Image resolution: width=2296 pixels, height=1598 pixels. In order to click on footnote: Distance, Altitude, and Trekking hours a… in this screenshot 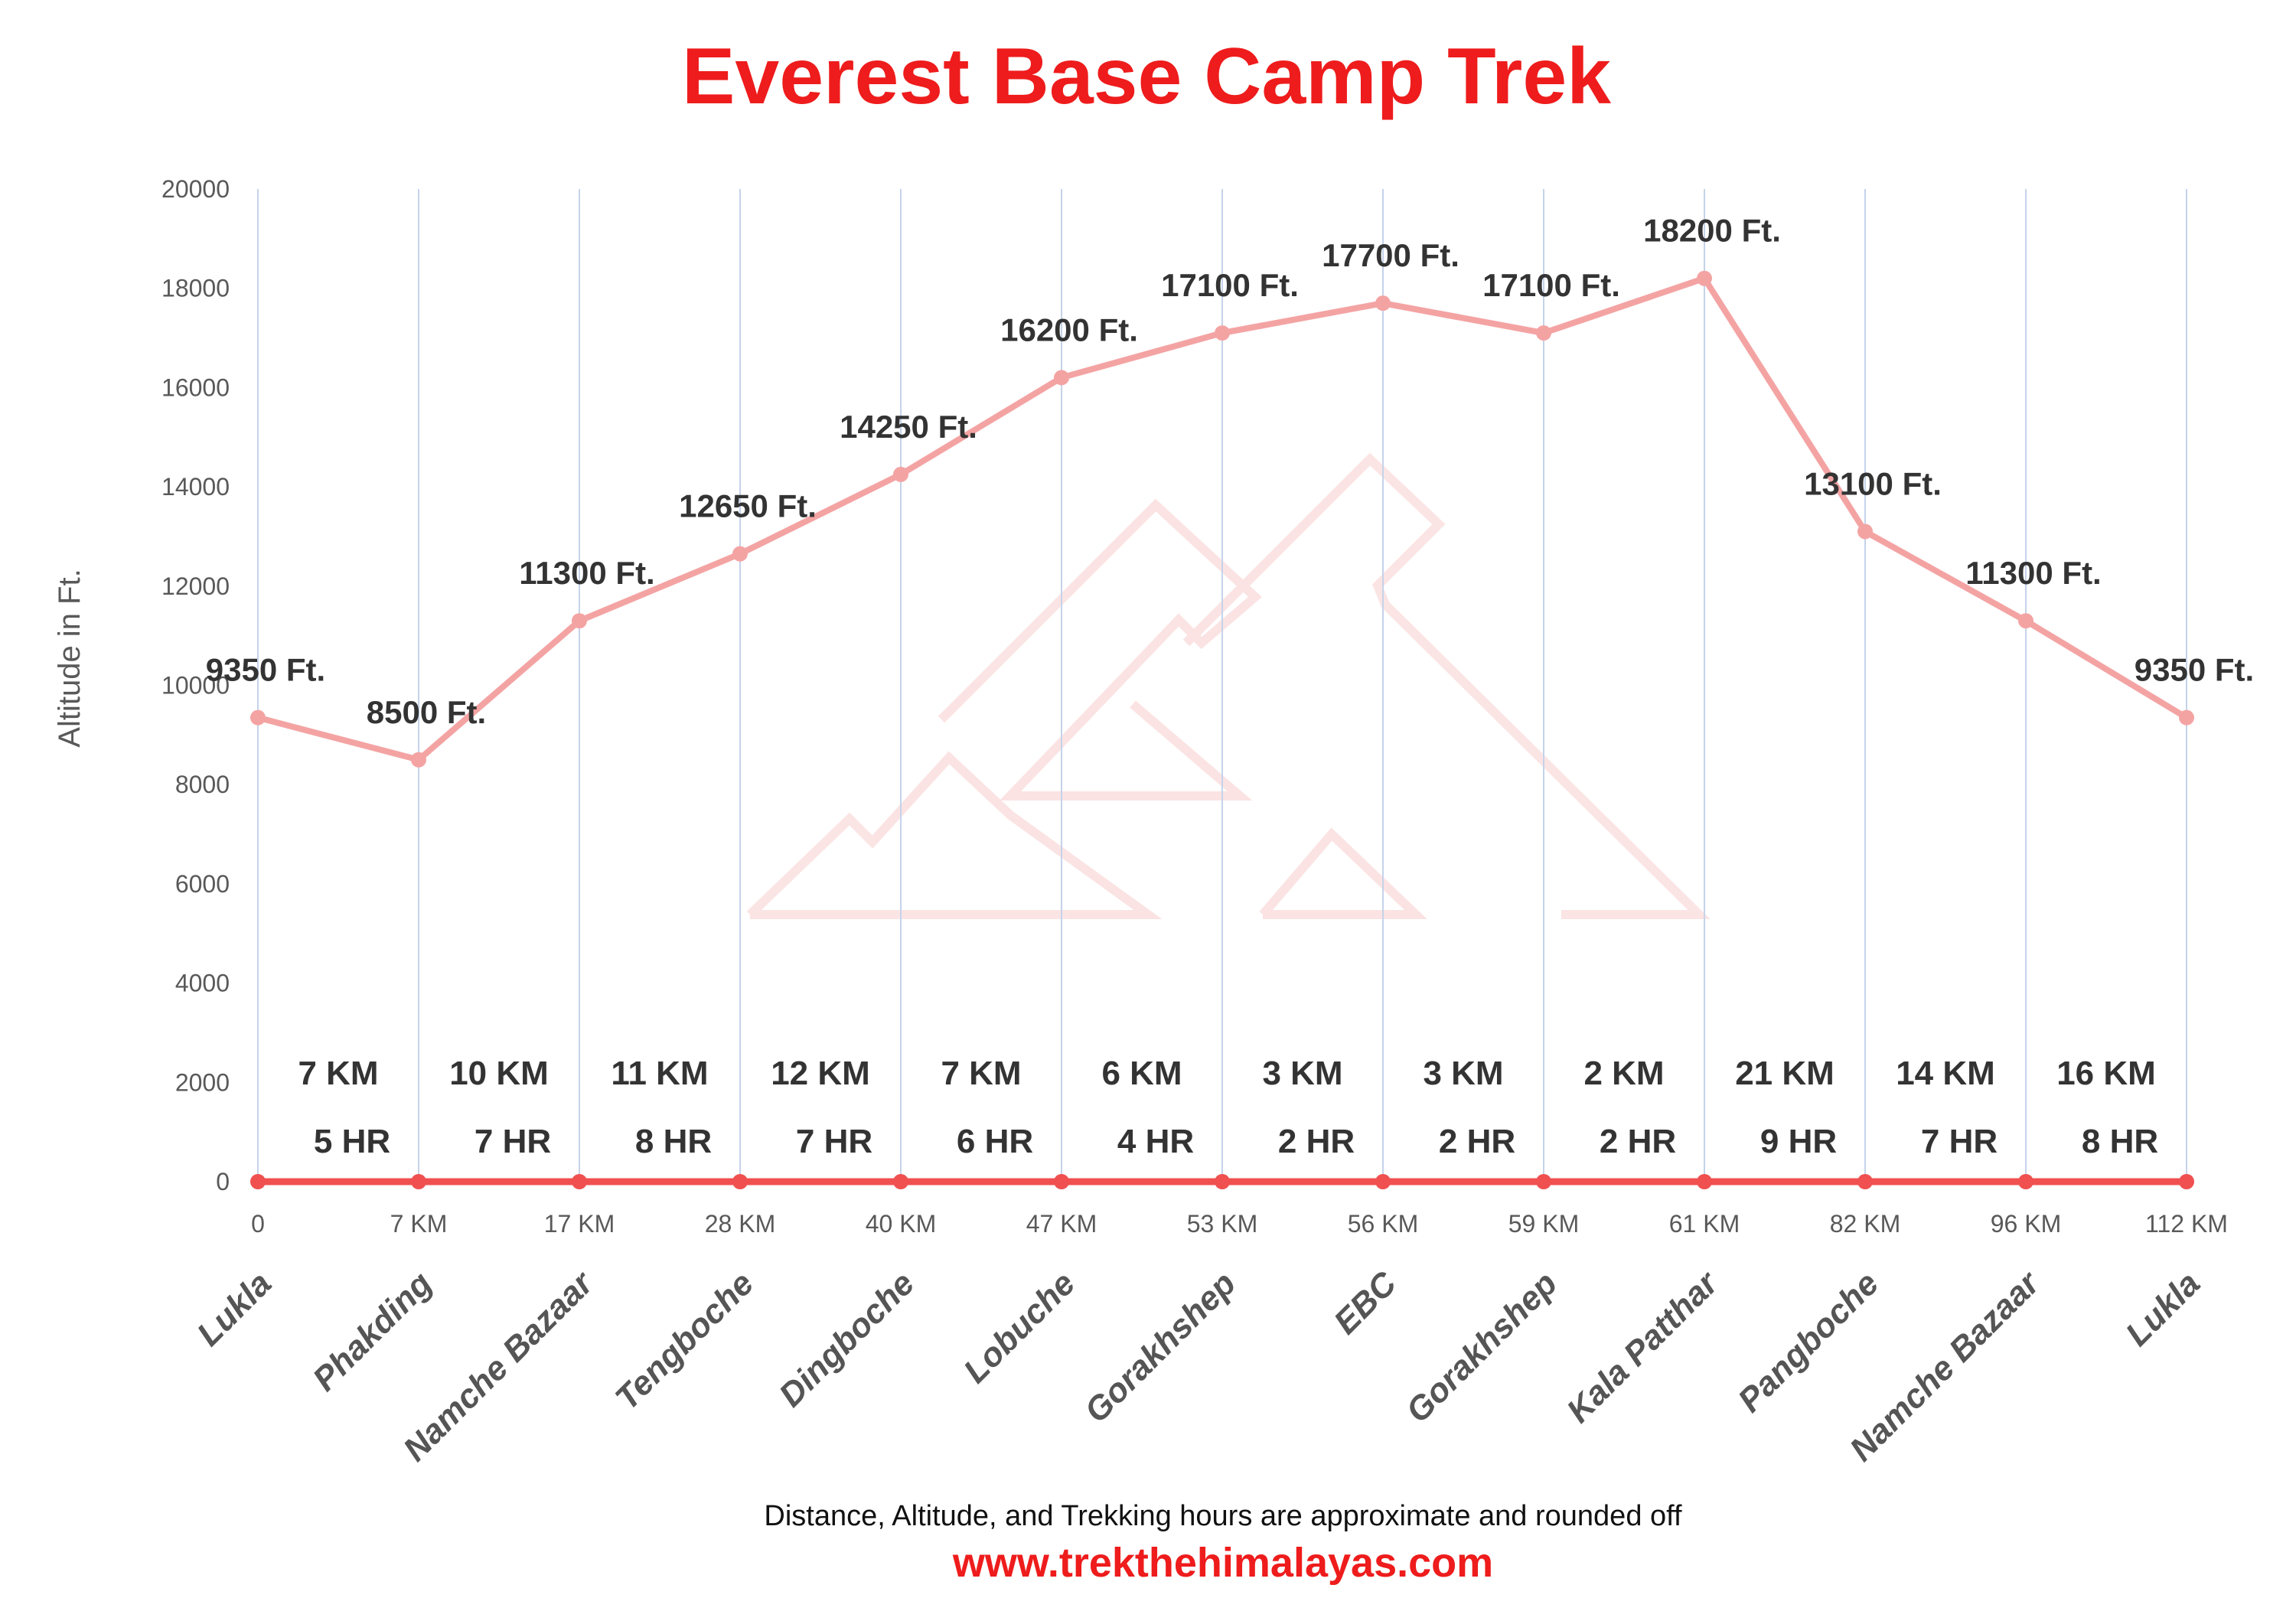, I will do `click(1223, 1516)`.